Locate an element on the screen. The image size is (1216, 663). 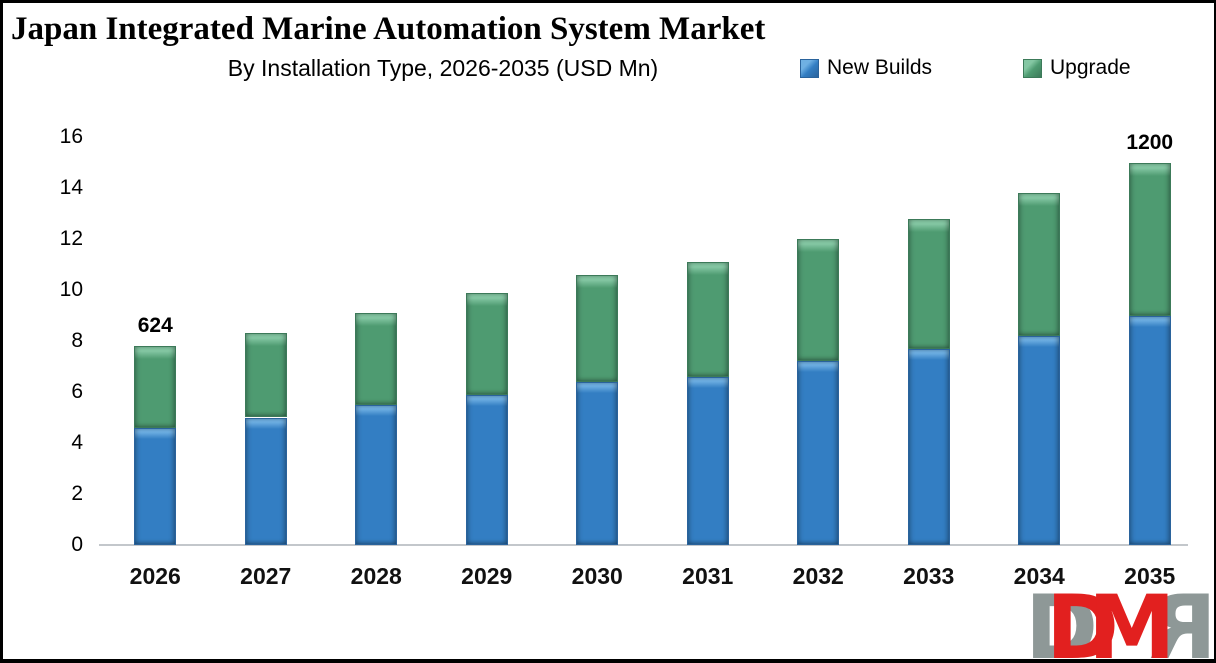
bar-segment-upgrade-2032 is located at coordinates (818, 300).